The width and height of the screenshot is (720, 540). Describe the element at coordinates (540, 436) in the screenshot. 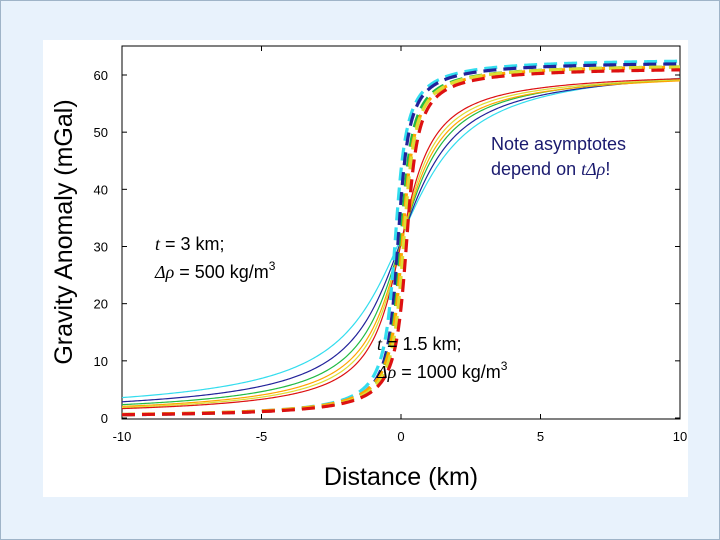

I see `x-tick-label: 5` at that location.